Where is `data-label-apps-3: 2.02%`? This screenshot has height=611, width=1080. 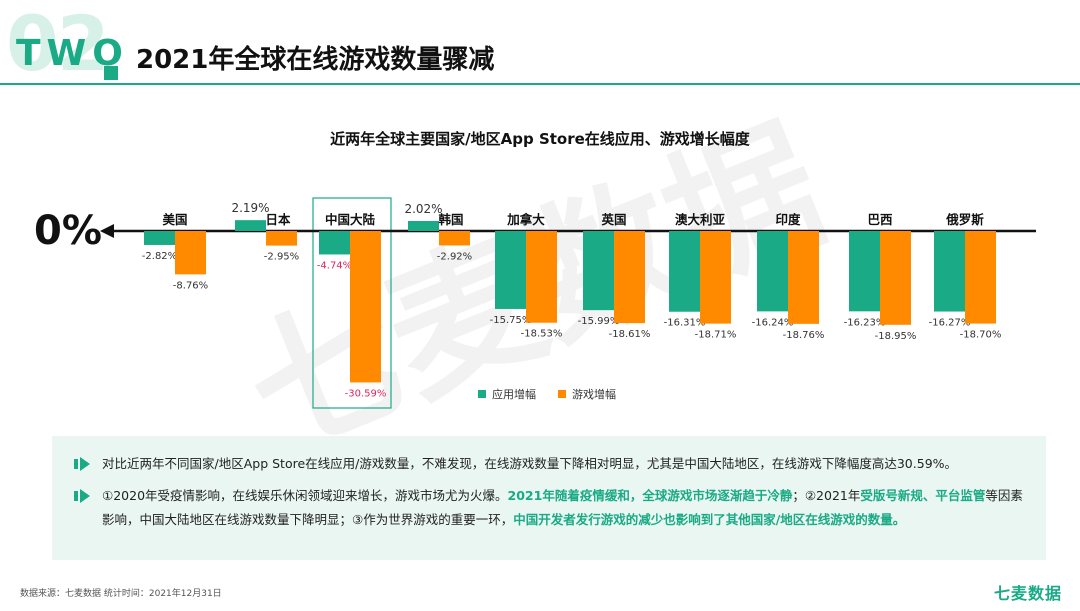
data-label-apps-3: 2.02% is located at coordinates (423, 209).